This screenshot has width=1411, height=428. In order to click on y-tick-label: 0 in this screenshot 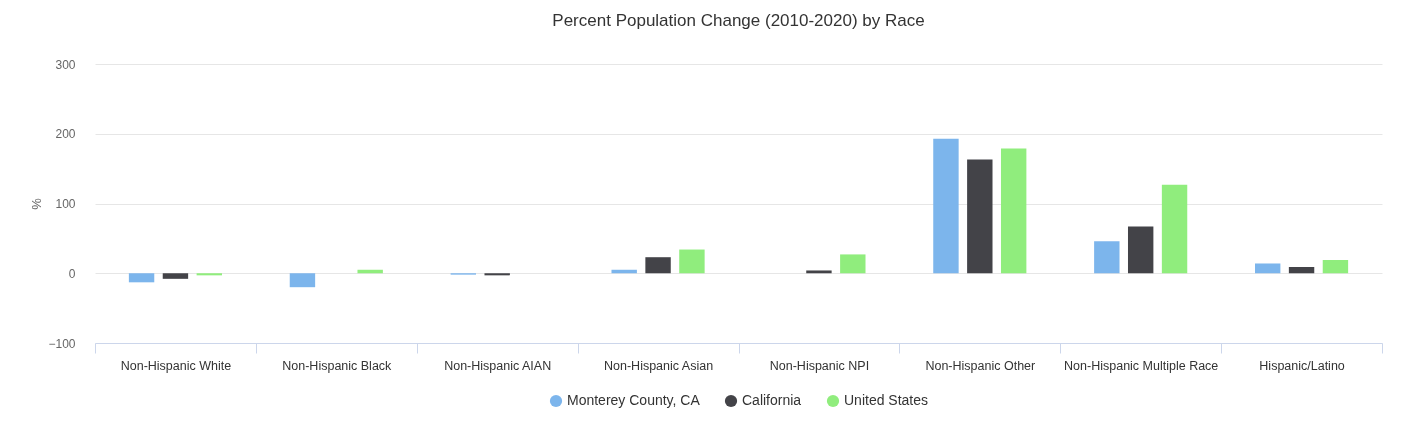, I will do `click(72, 273)`.